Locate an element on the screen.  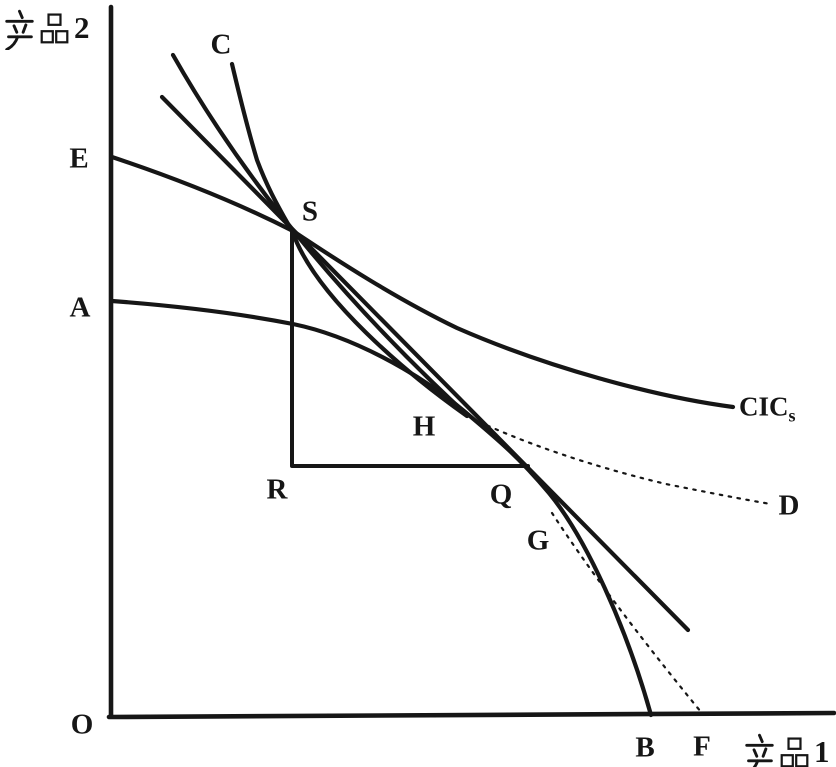
curve-c is located at coordinates (349, 240).